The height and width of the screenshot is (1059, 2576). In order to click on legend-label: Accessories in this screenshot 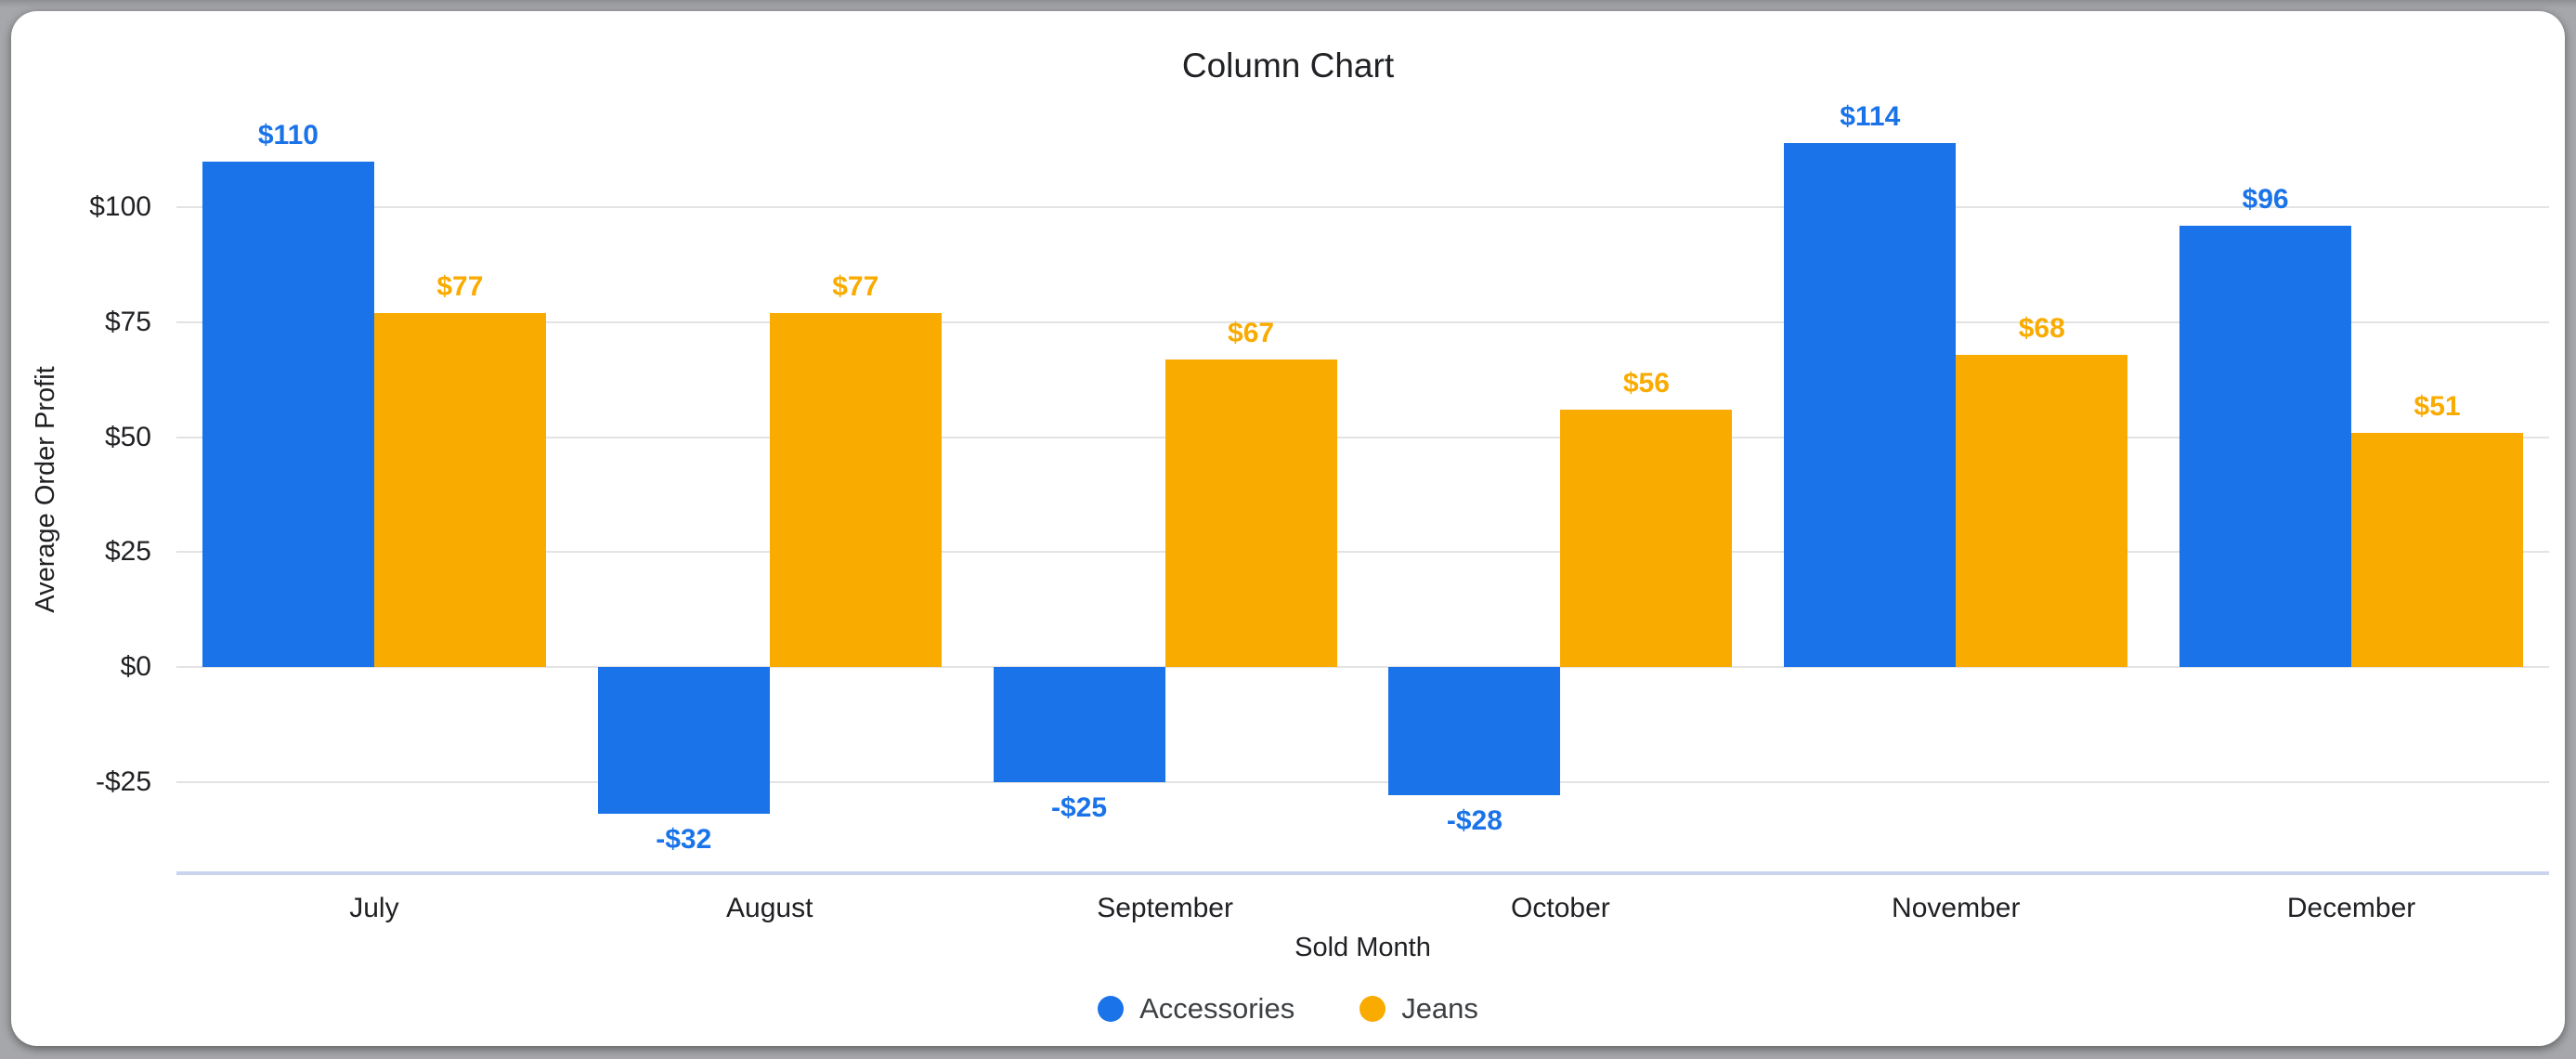, I will do `click(1217, 1008)`.